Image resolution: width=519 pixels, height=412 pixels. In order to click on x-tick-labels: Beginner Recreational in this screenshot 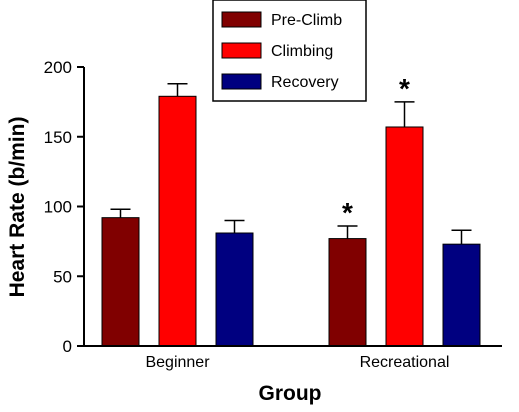, I will do `click(297, 362)`.